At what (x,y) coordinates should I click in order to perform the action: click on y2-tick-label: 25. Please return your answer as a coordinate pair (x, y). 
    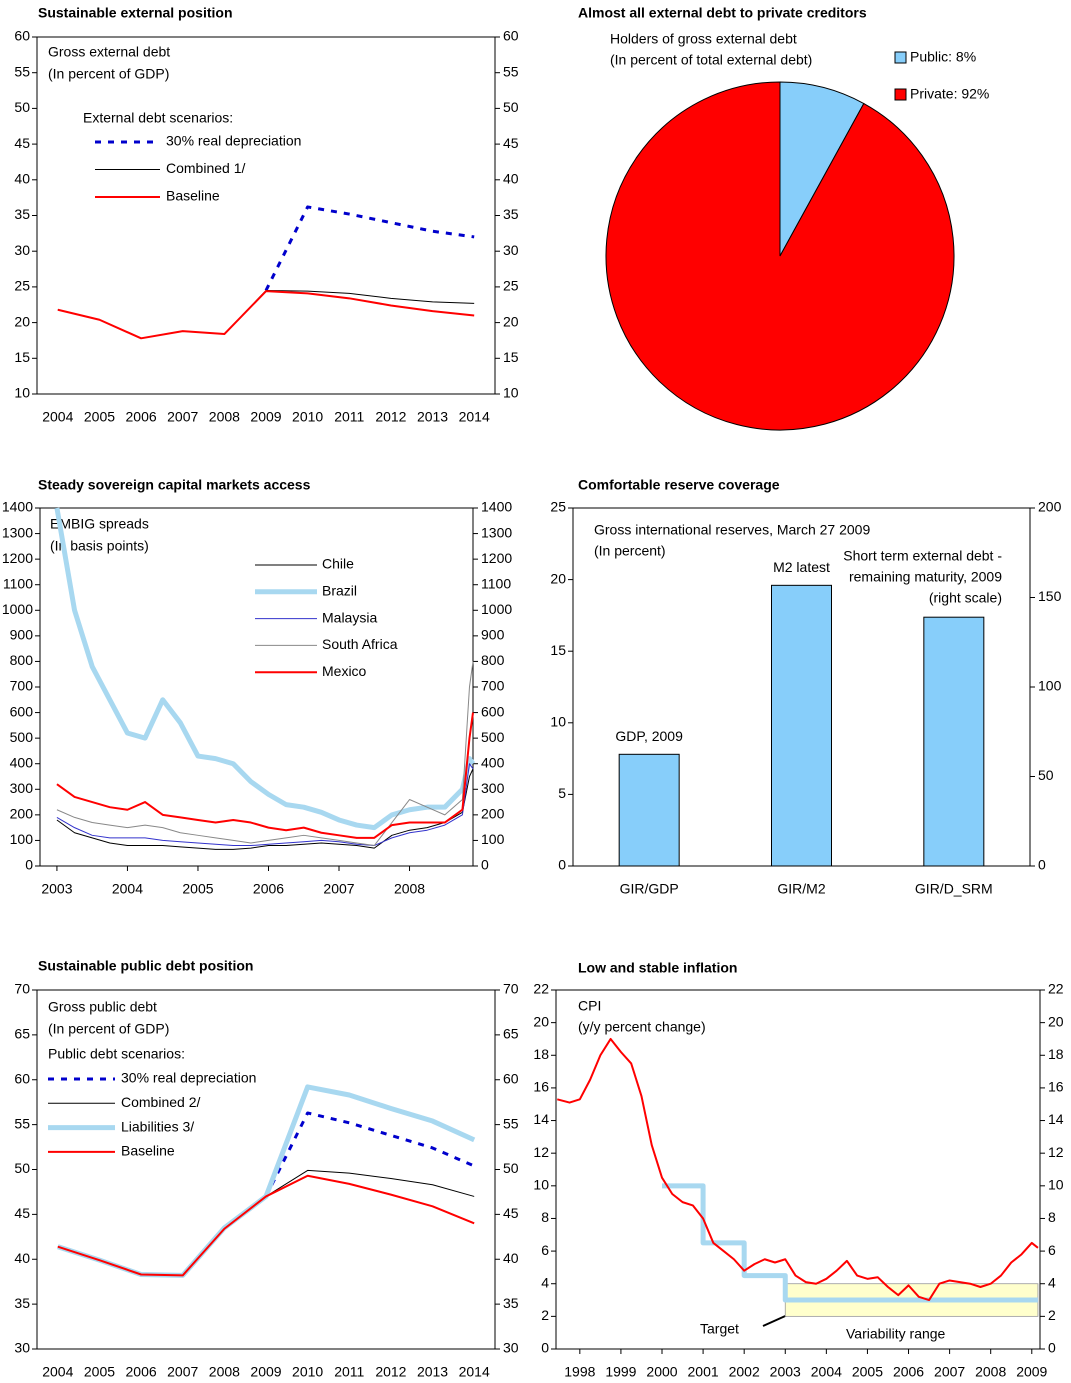
    Looking at the image, I should click on (511, 286).